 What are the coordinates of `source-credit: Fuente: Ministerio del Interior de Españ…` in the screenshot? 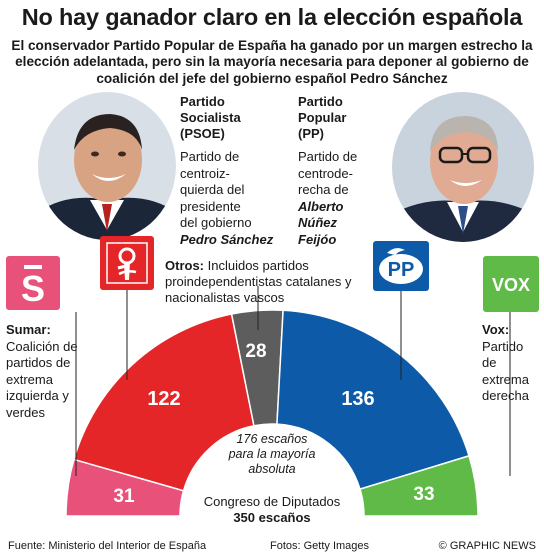 It's located at (107, 546).